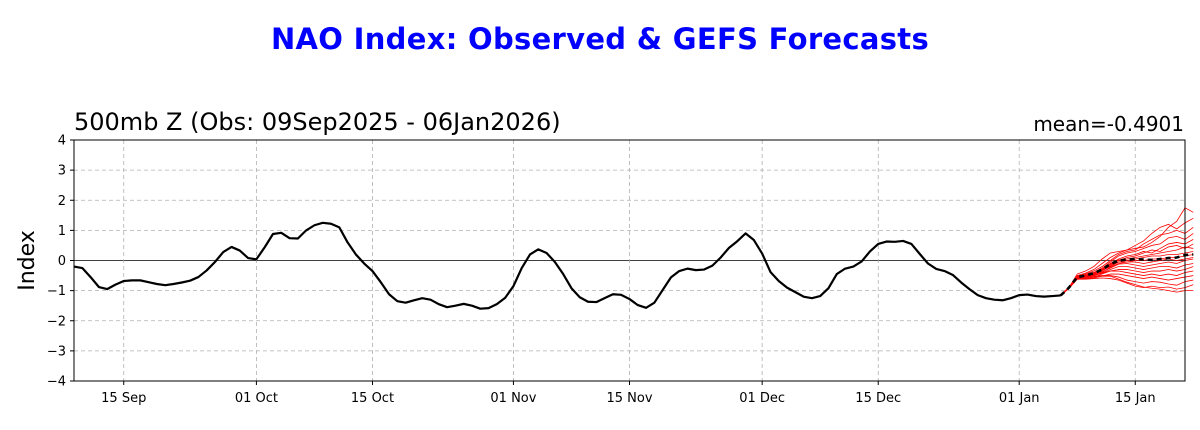  I want to click on y-tick-label: −3, so click(56, 351).